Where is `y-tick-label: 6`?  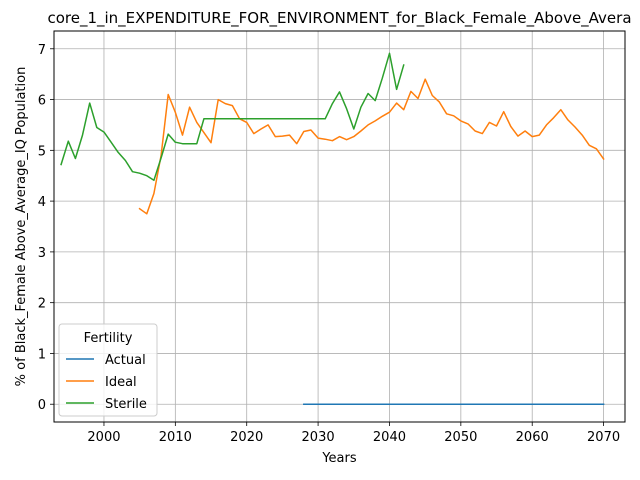 y-tick-label: 6 is located at coordinates (42, 101).